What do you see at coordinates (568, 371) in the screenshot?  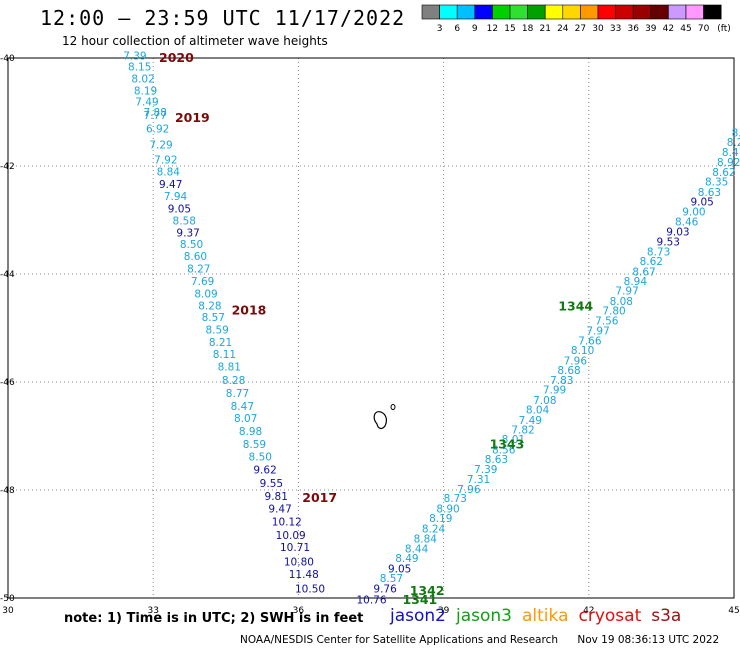 I see `wave-height-value: 8.68` at bounding box center [568, 371].